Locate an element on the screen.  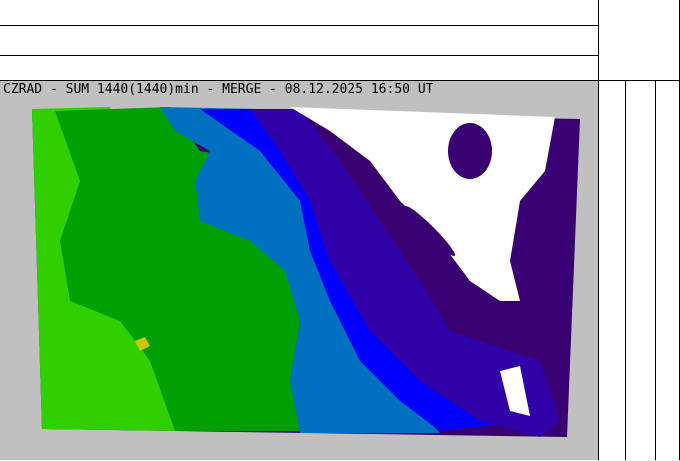
divider is located at coordinates (598, 230).